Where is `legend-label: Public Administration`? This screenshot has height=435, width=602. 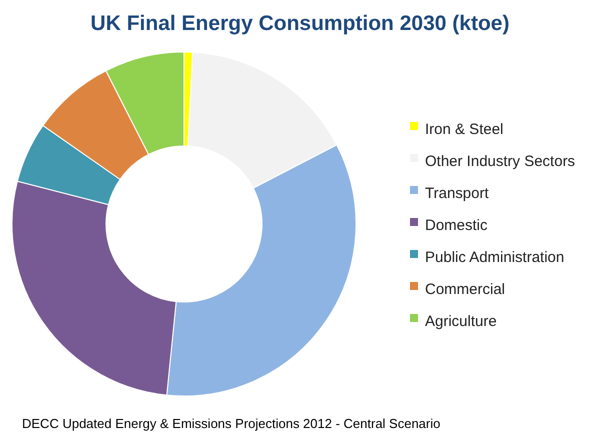
legend-label: Public Administration is located at coordinates (494, 257).